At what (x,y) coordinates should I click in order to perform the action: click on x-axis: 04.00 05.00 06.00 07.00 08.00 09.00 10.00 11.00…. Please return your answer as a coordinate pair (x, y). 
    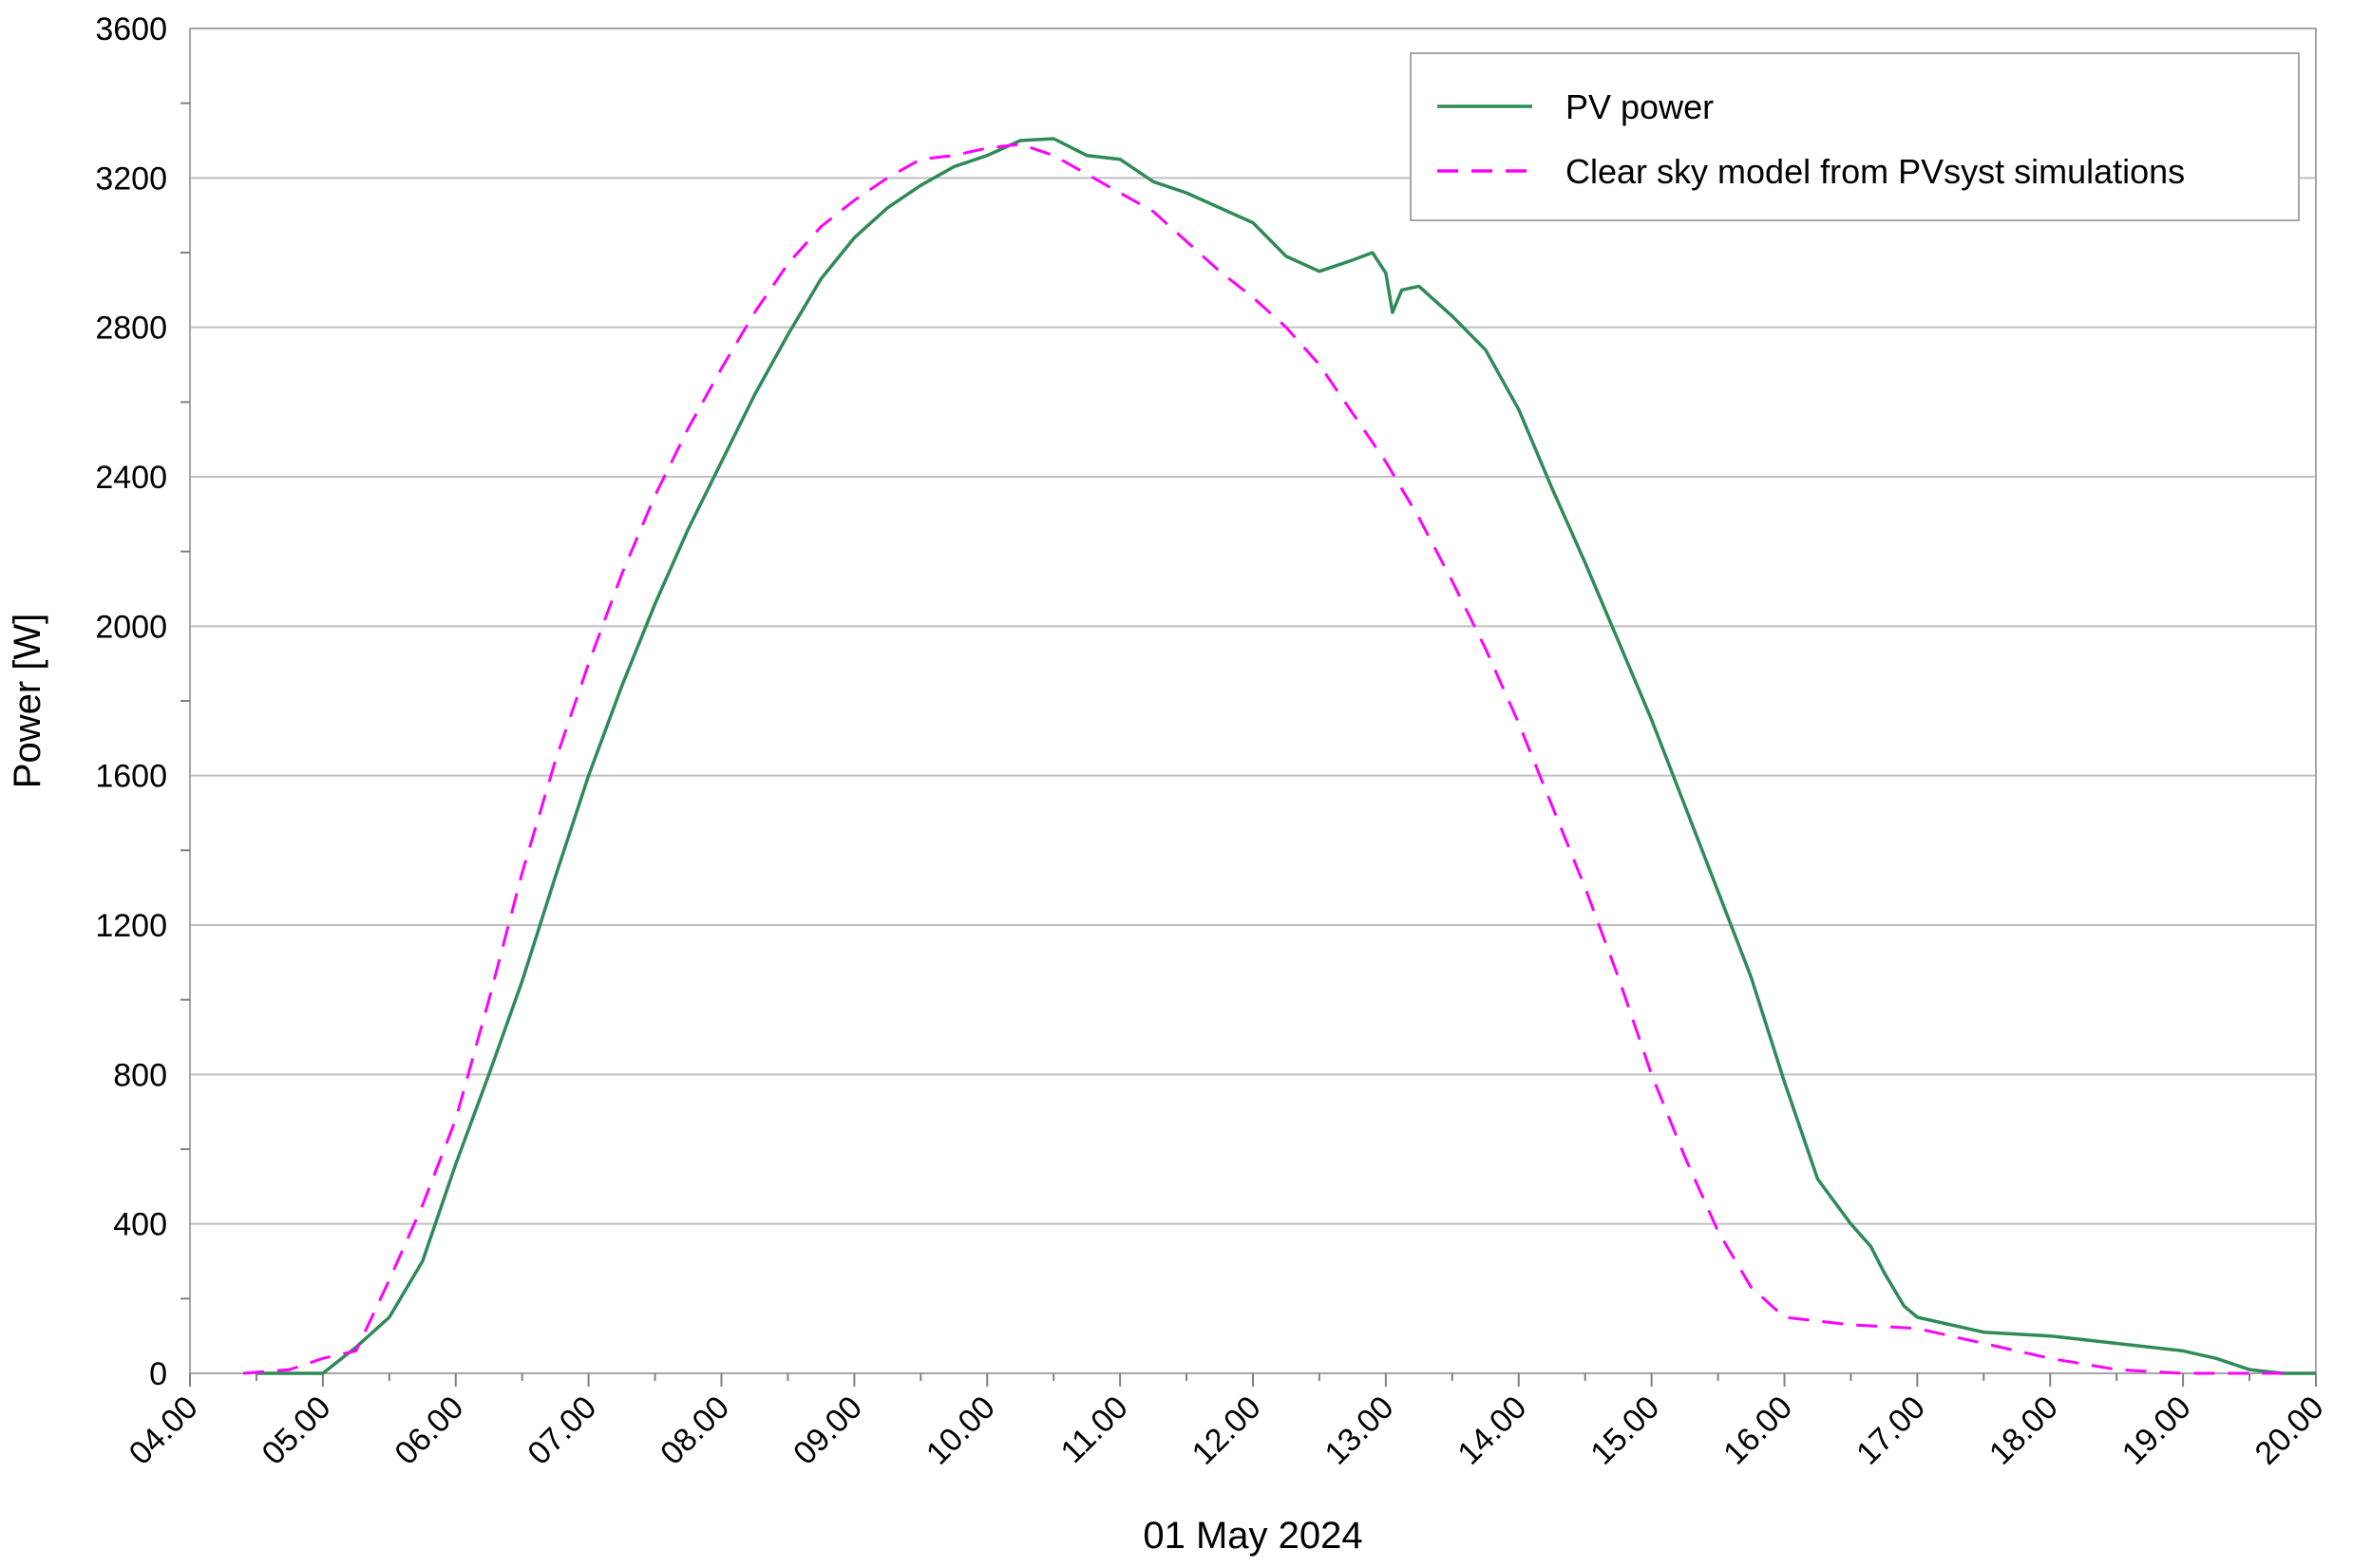
    Looking at the image, I should click on (1227, 1422).